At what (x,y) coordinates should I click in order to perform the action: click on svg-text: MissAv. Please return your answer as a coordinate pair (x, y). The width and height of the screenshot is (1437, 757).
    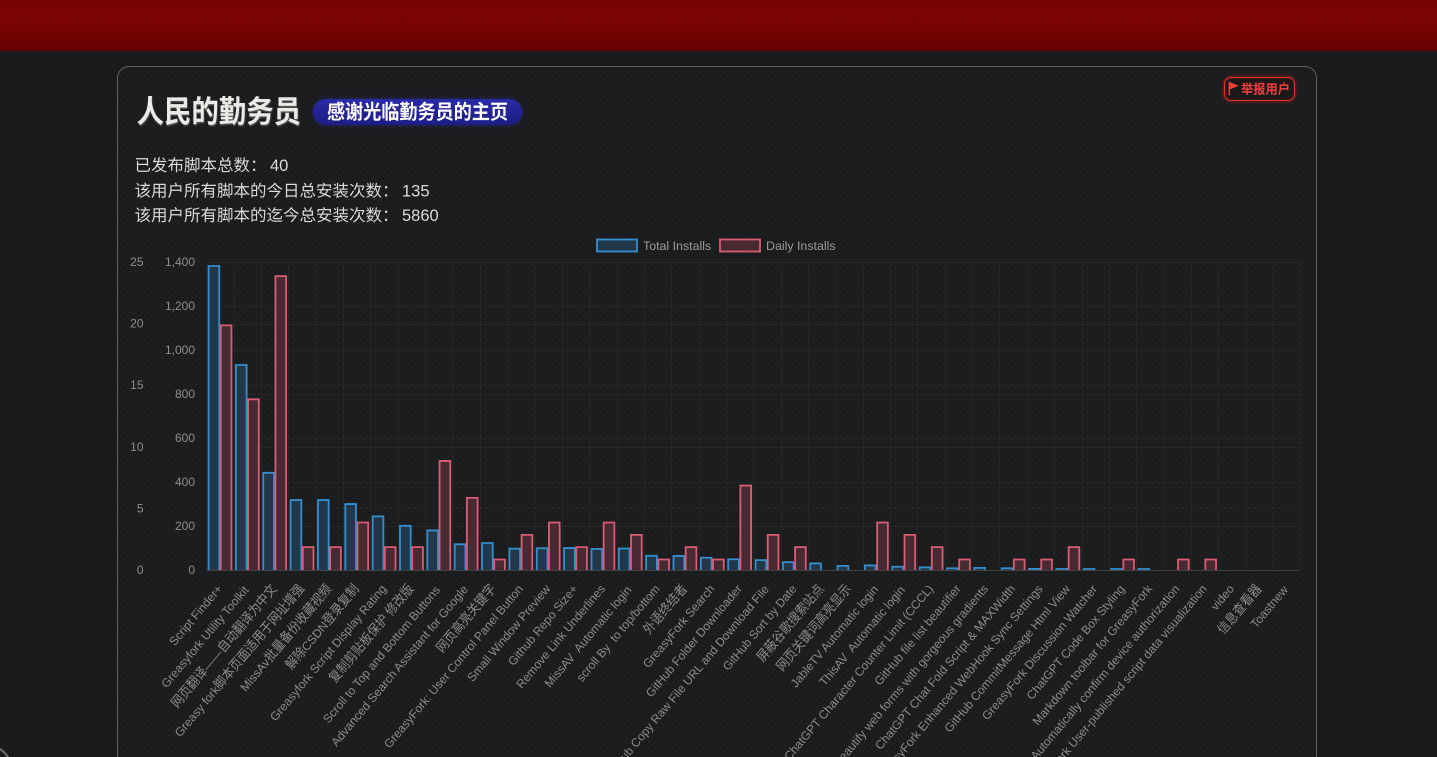
    Looking at the image, I should click on (254, 675).